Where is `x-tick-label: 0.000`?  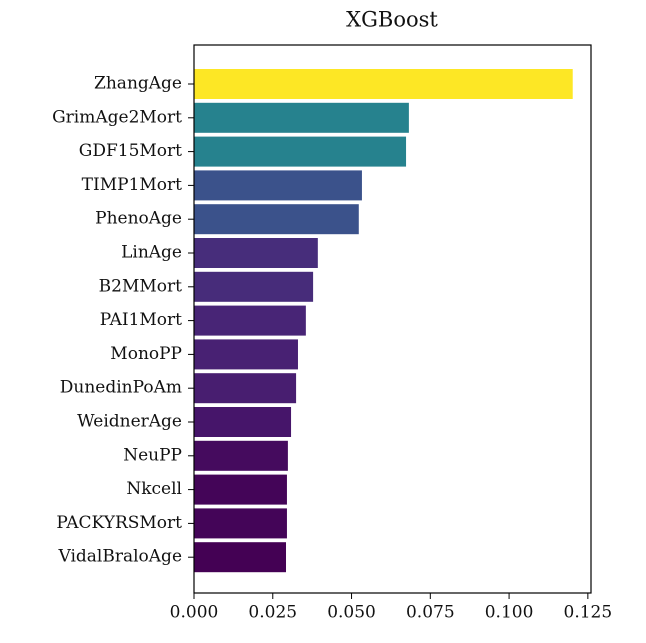
x-tick-label: 0.000 is located at coordinates (194, 613).